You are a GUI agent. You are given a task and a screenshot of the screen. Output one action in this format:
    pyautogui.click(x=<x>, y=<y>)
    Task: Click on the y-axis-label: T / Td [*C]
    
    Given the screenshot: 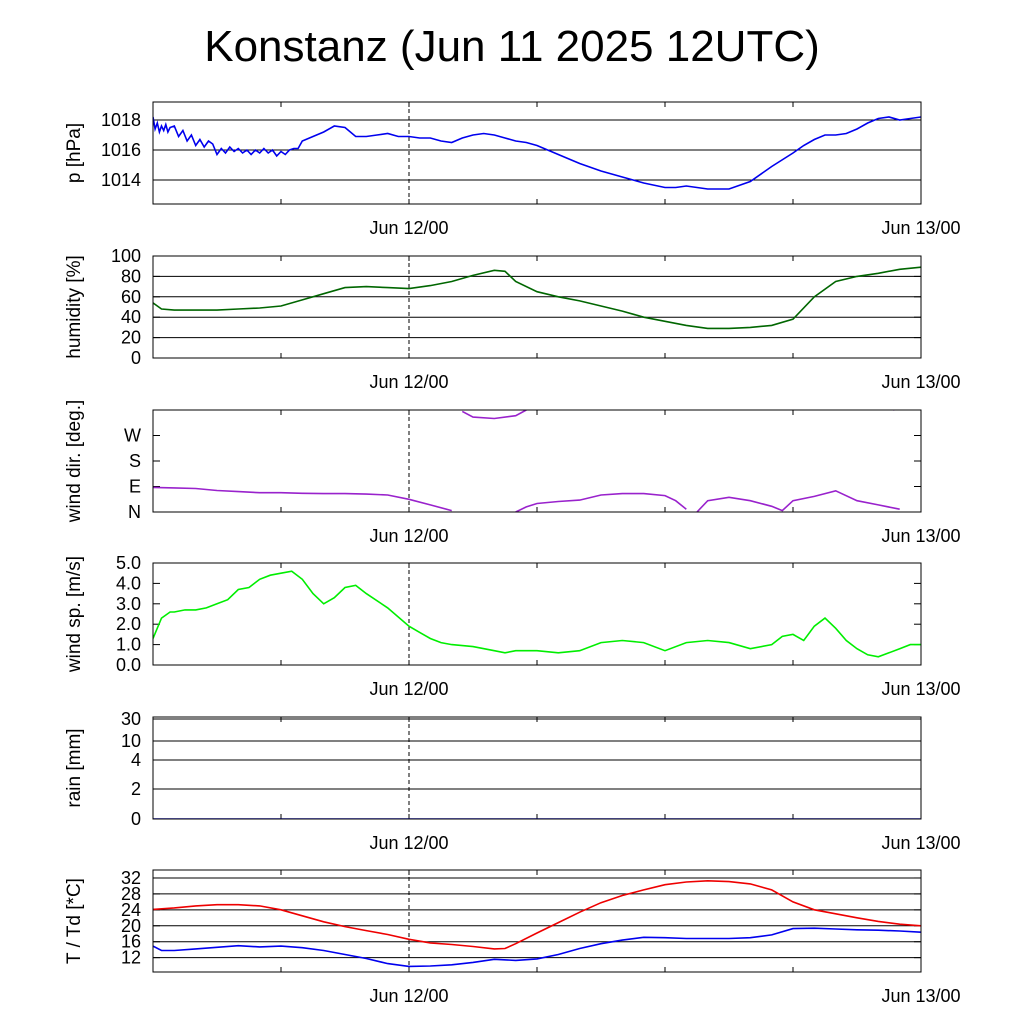 What is the action you would take?
    pyautogui.click(x=74, y=921)
    